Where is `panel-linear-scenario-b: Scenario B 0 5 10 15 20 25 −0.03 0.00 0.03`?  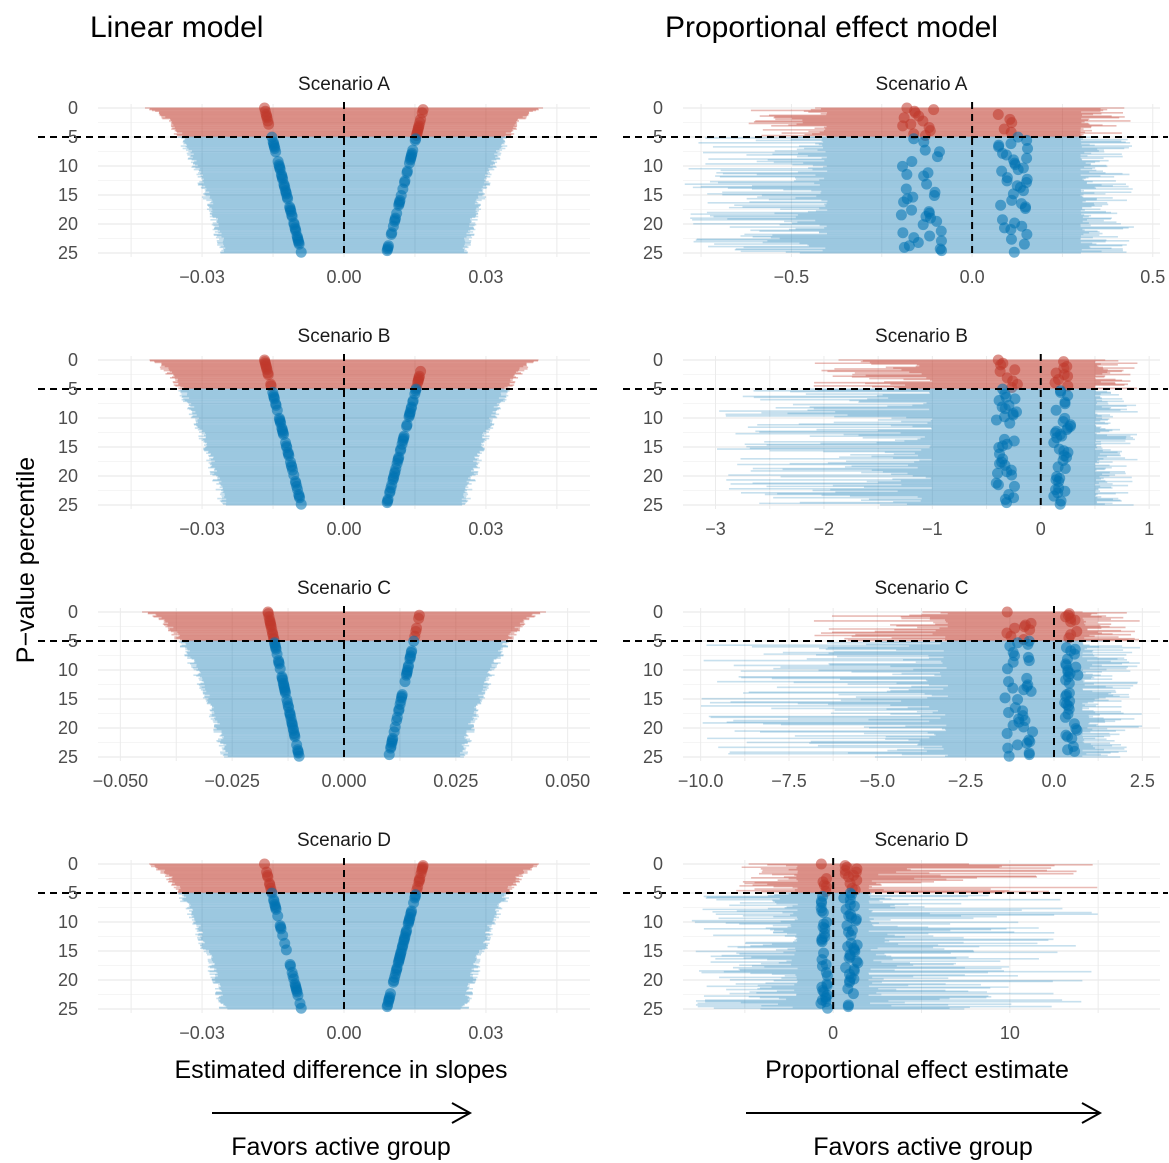
panel-linear-scenario-b: Scenario B 0 5 10 15 20 25 −0.03 0.00 0.03 is located at coordinates (318, 432).